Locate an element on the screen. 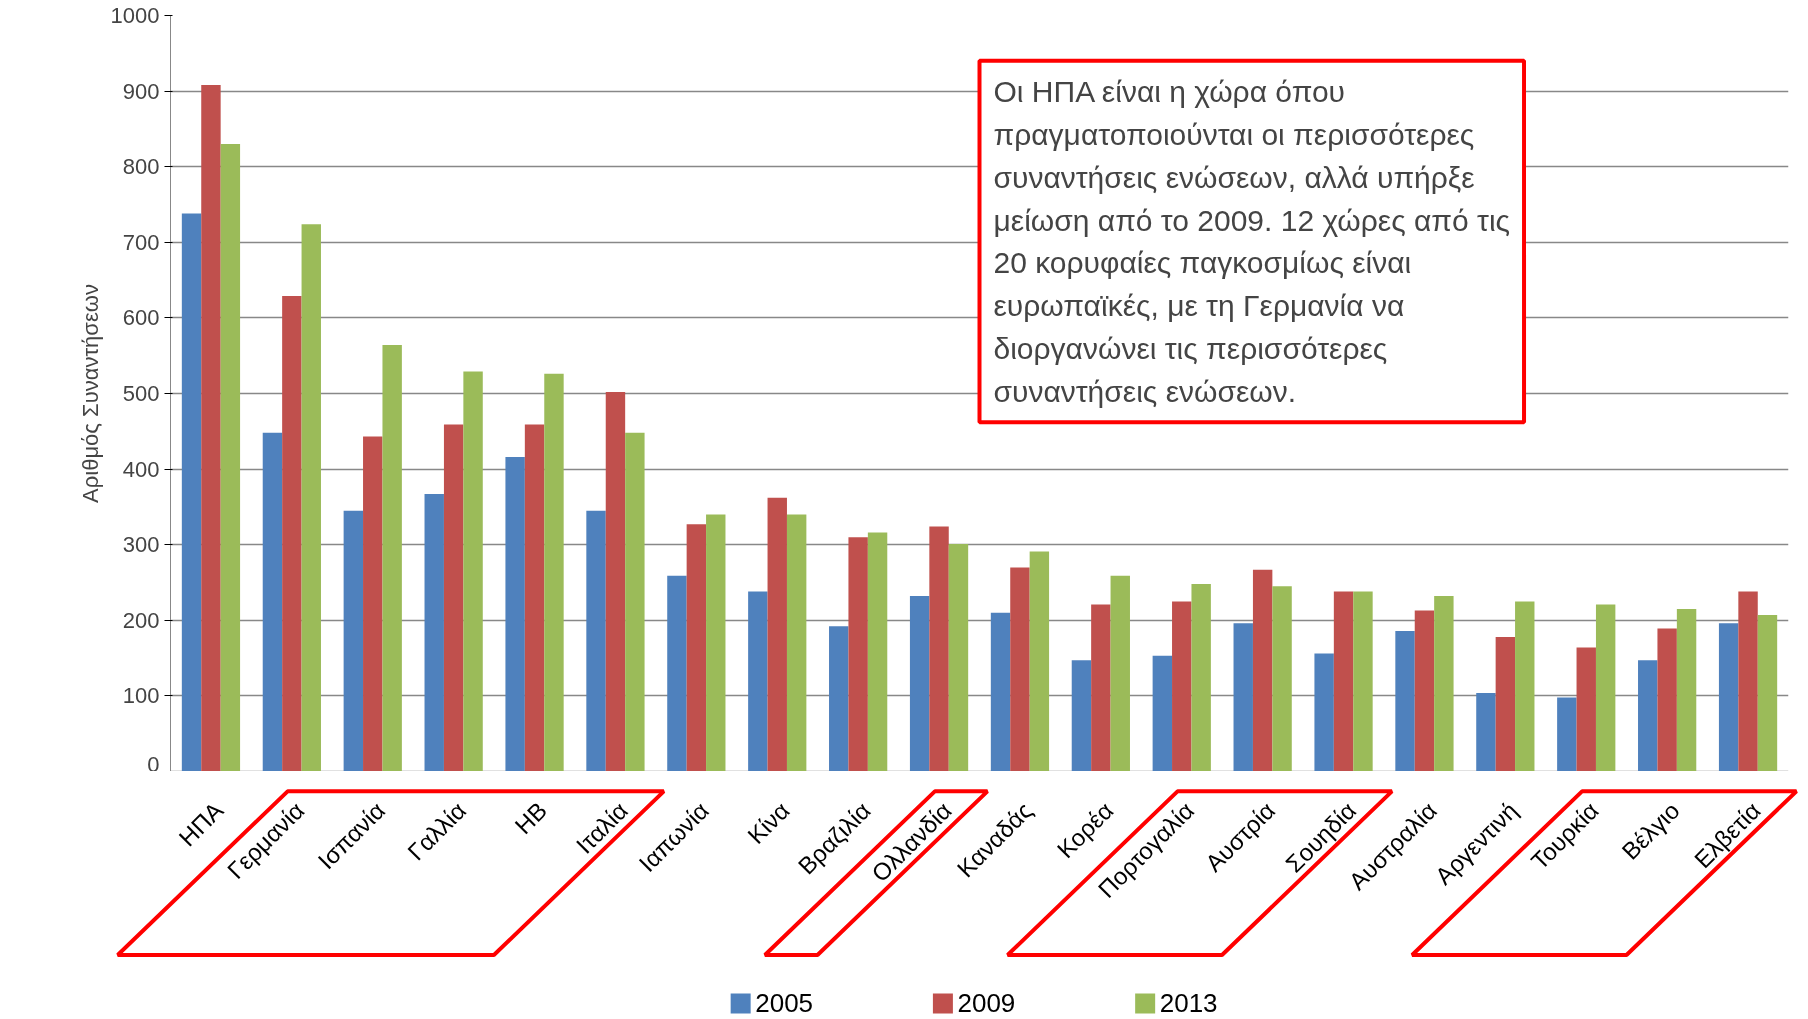 This screenshot has height=1019, width=1808. x-tick-label: Κίνα is located at coordinates (768, 823).